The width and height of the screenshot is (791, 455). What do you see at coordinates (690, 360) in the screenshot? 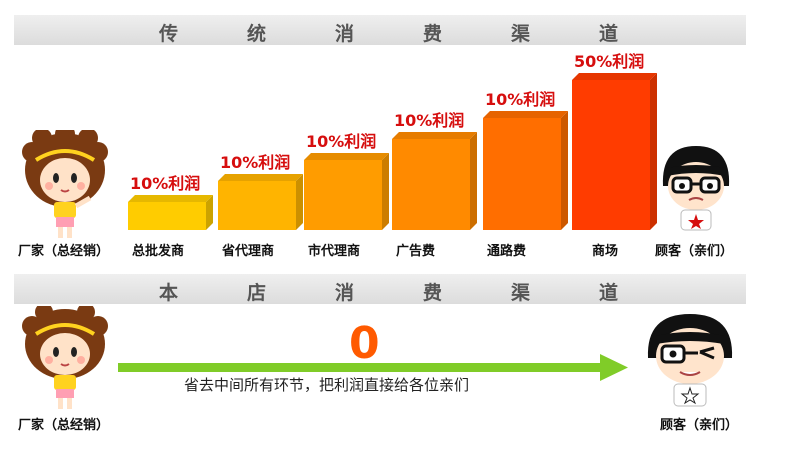
I see `customer-winking-character-icon` at bounding box center [690, 360].